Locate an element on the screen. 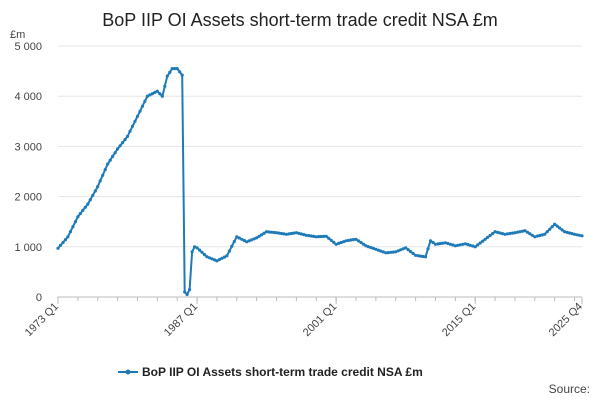 This screenshot has height=400, width=600. y-tick-label: 4 000 is located at coordinates (28, 97).